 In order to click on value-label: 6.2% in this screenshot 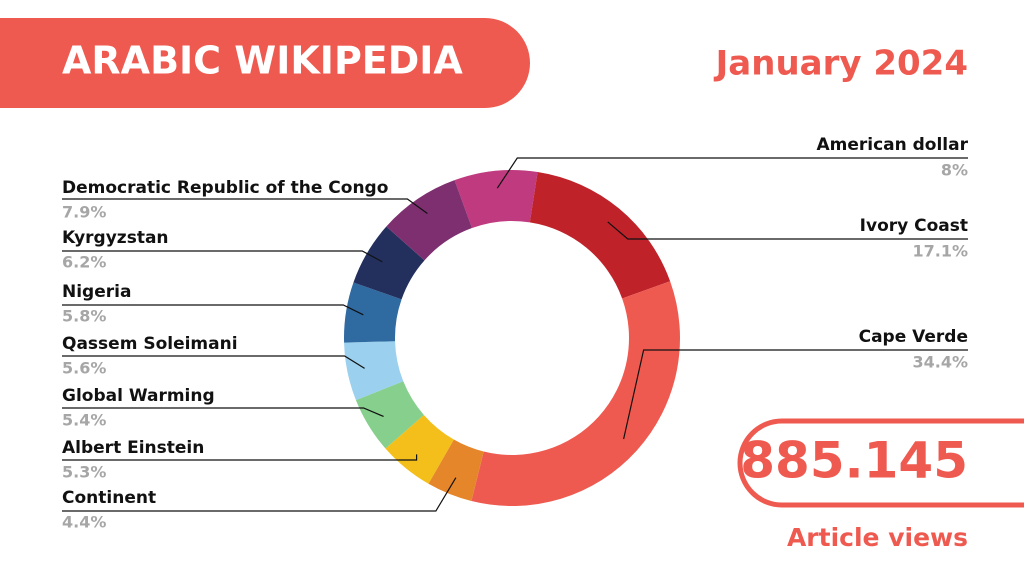, I will do `click(84, 262)`.